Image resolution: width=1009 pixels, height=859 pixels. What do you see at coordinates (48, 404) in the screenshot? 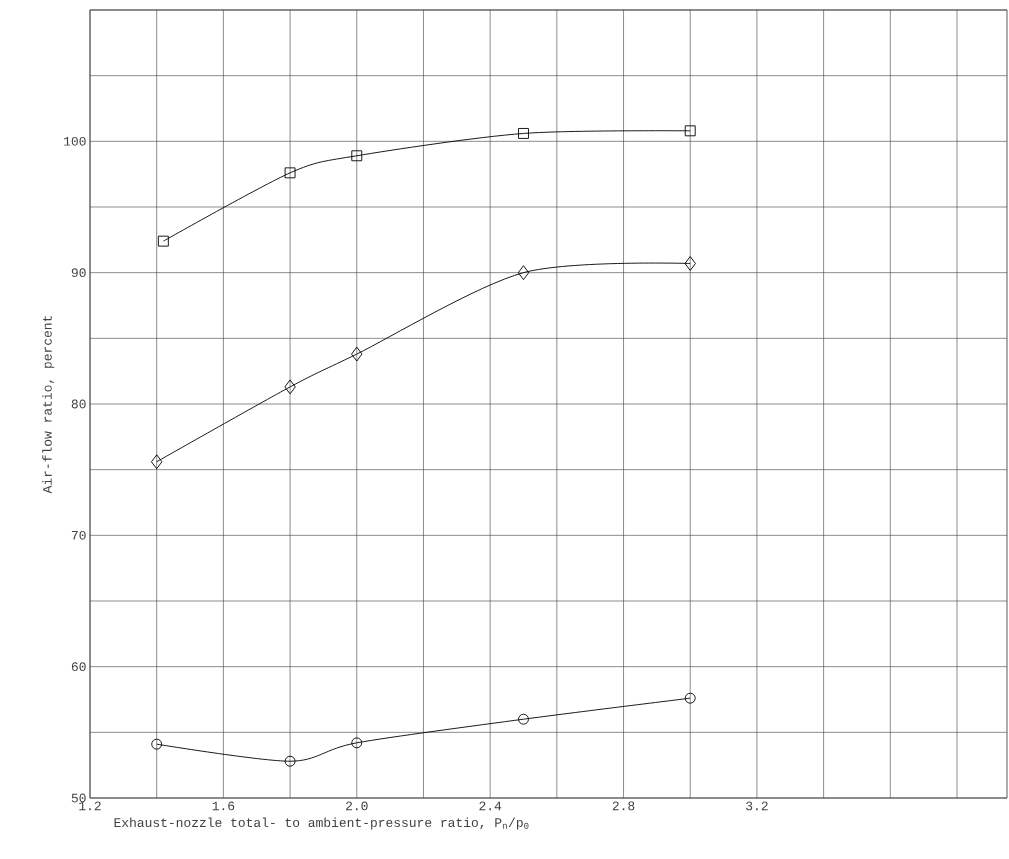
I see `y-axis-title: Air-flow ratio, percent` at bounding box center [48, 404].